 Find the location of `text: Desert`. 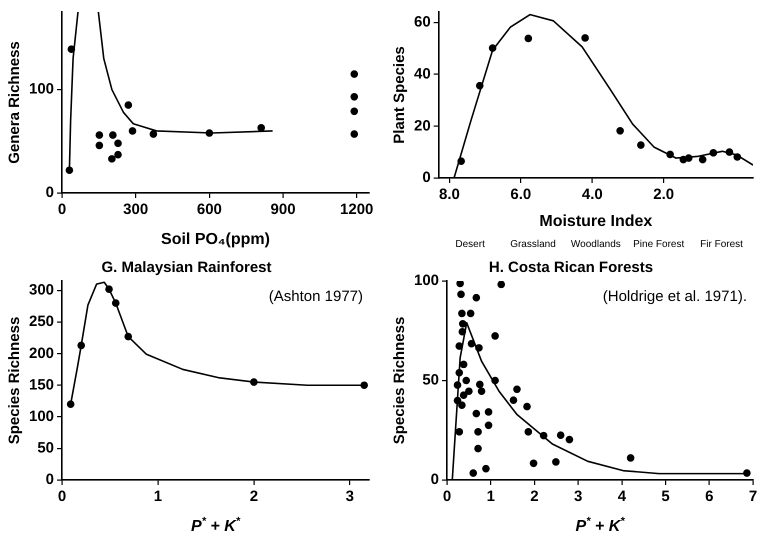

text: Desert is located at coordinates (470, 244).